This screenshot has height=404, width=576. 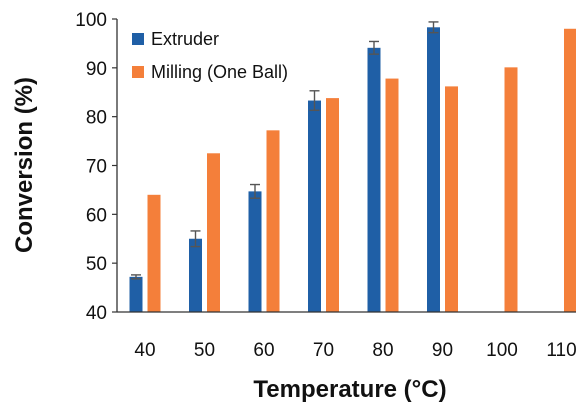 What do you see at coordinates (96, 313) in the screenshot?
I see `y-tick-label: 40` at bounding box center [96, 313].